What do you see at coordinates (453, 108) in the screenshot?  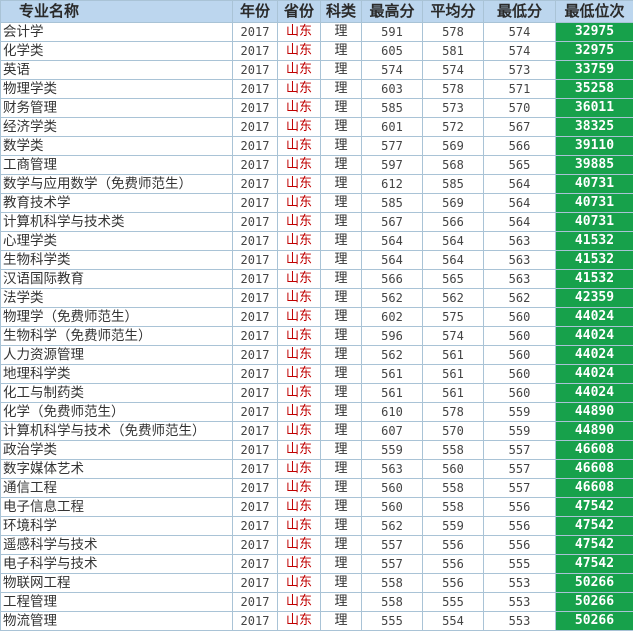 I see `cell-avg-score: 573` at bounding box center [453, 108].